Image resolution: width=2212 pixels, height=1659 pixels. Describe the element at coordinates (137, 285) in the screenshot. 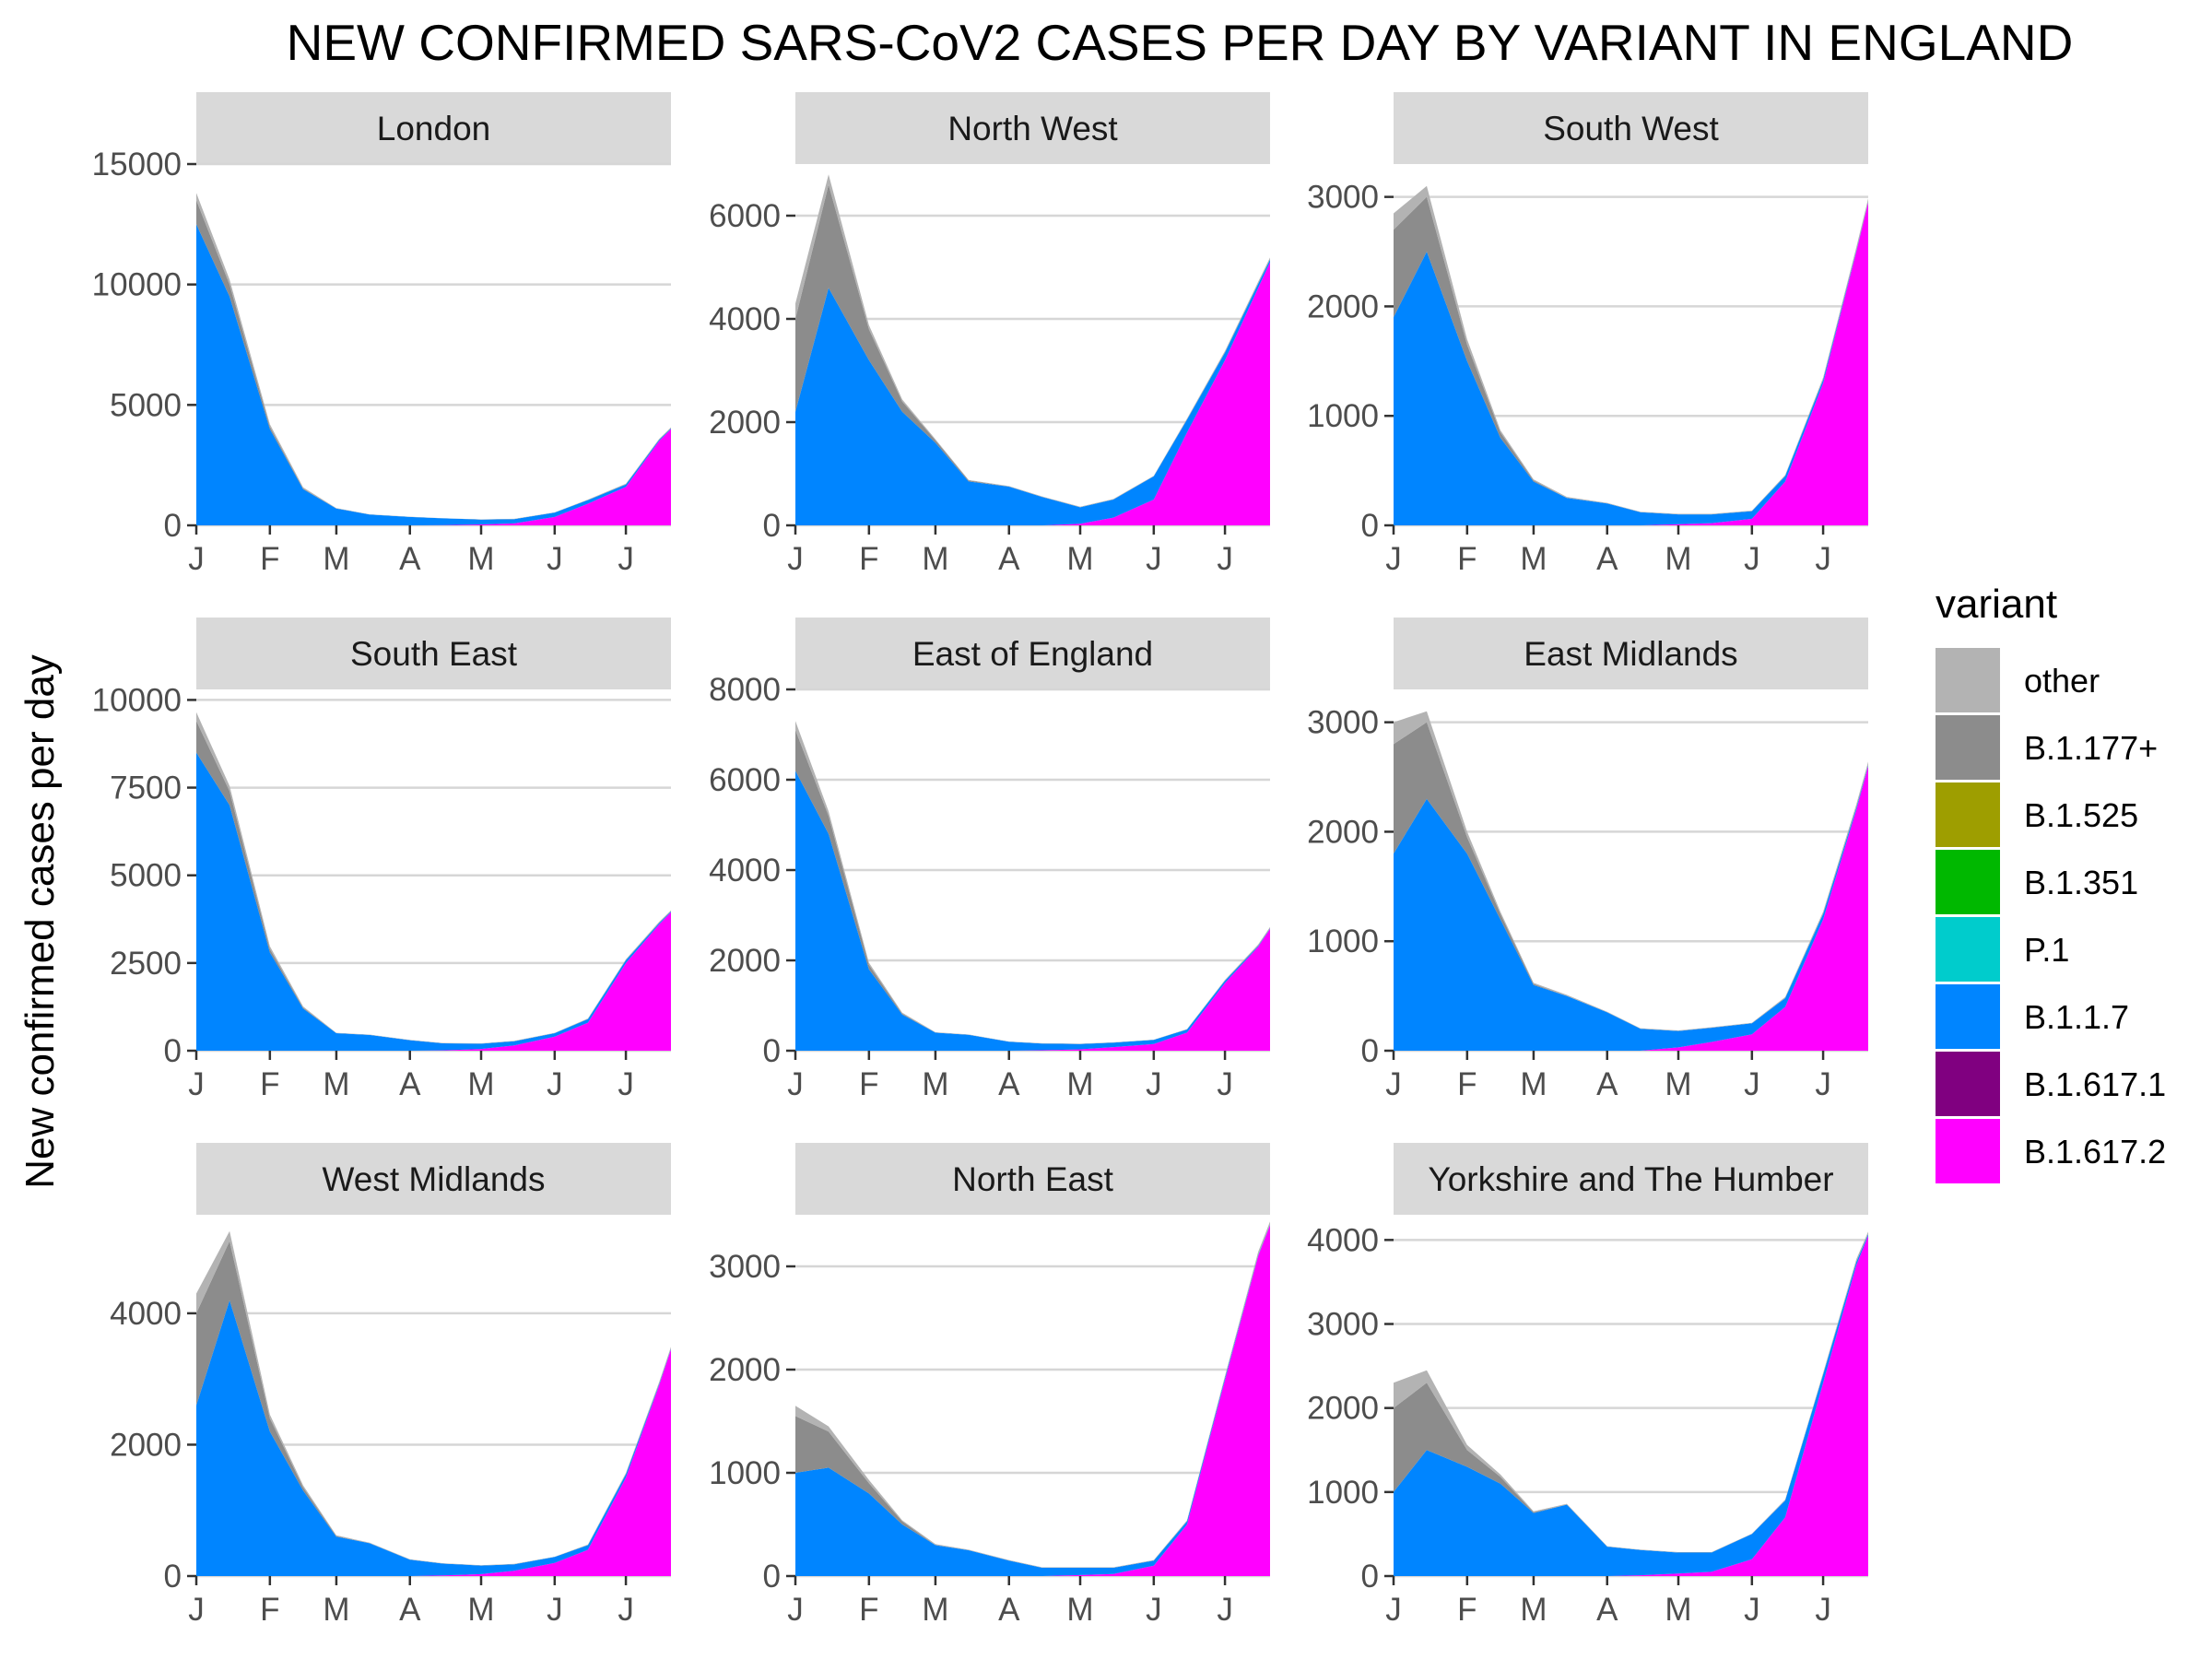

I see `y-tick-label: 10000` at that location.